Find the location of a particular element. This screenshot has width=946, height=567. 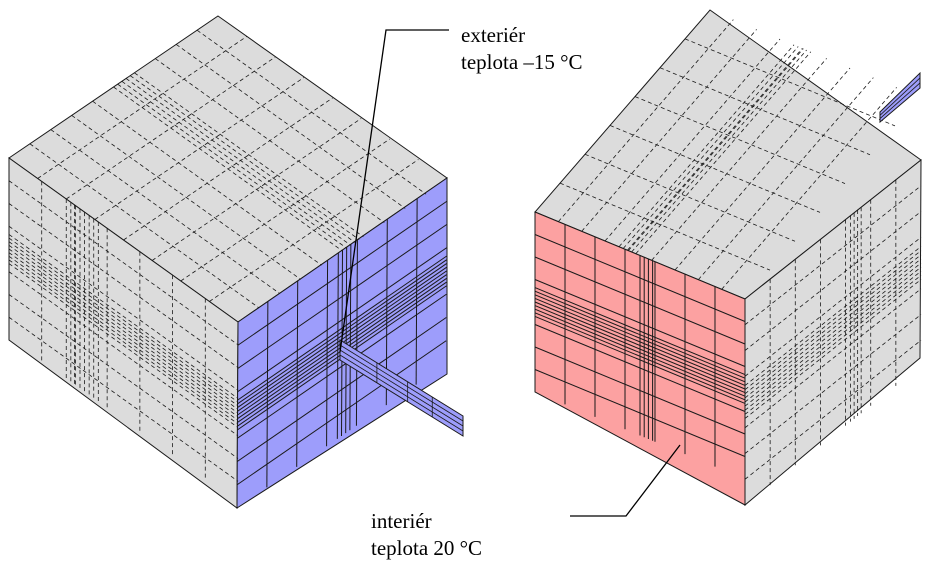

exterior-leader-line is located at coordinates (394, 191).